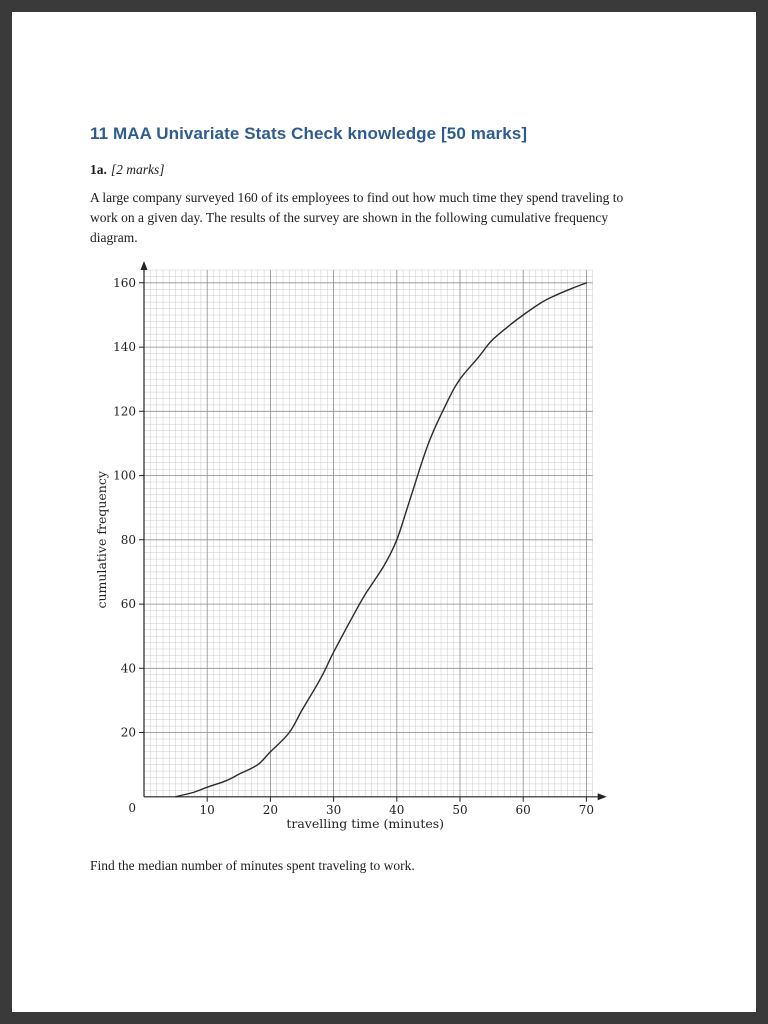 This screenshot has height=1024, width=768. I want to click on y-axis-arrow, so click(144, 265).